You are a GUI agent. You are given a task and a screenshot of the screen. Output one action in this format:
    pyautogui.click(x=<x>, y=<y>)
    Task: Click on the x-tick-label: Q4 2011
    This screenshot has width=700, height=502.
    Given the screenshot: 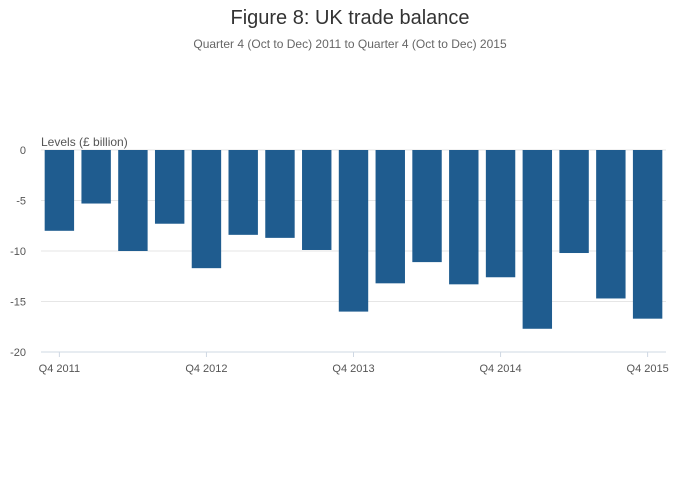 What is the action you would take?
    pyautogui.click(x=59, y=369)
    